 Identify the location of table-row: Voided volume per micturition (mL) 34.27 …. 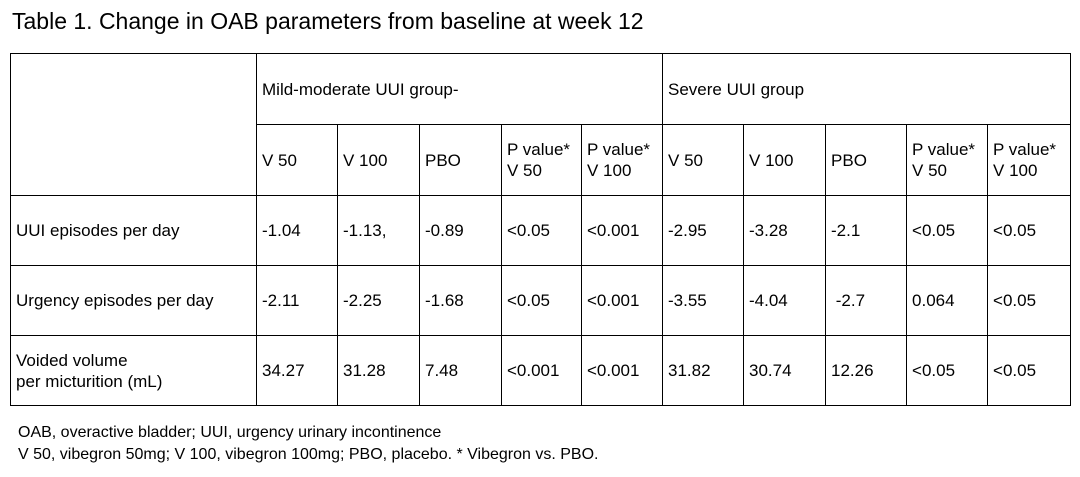
(541, 370).